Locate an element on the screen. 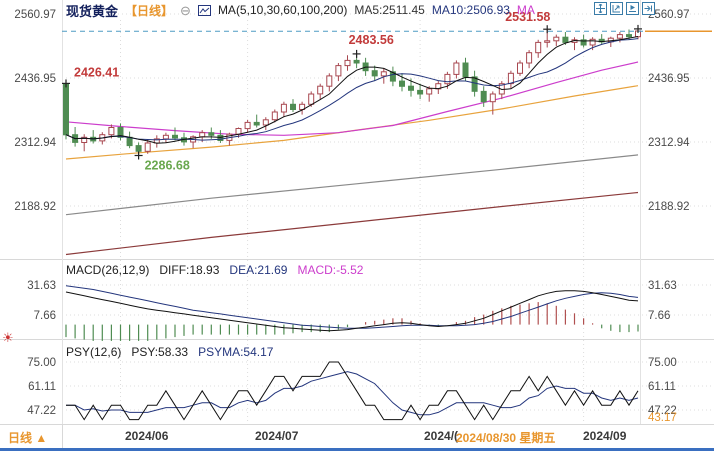 This screenshot has width=714, height=451. ma10-value: MA10:2506.93 is located at coordinates (470, 10).